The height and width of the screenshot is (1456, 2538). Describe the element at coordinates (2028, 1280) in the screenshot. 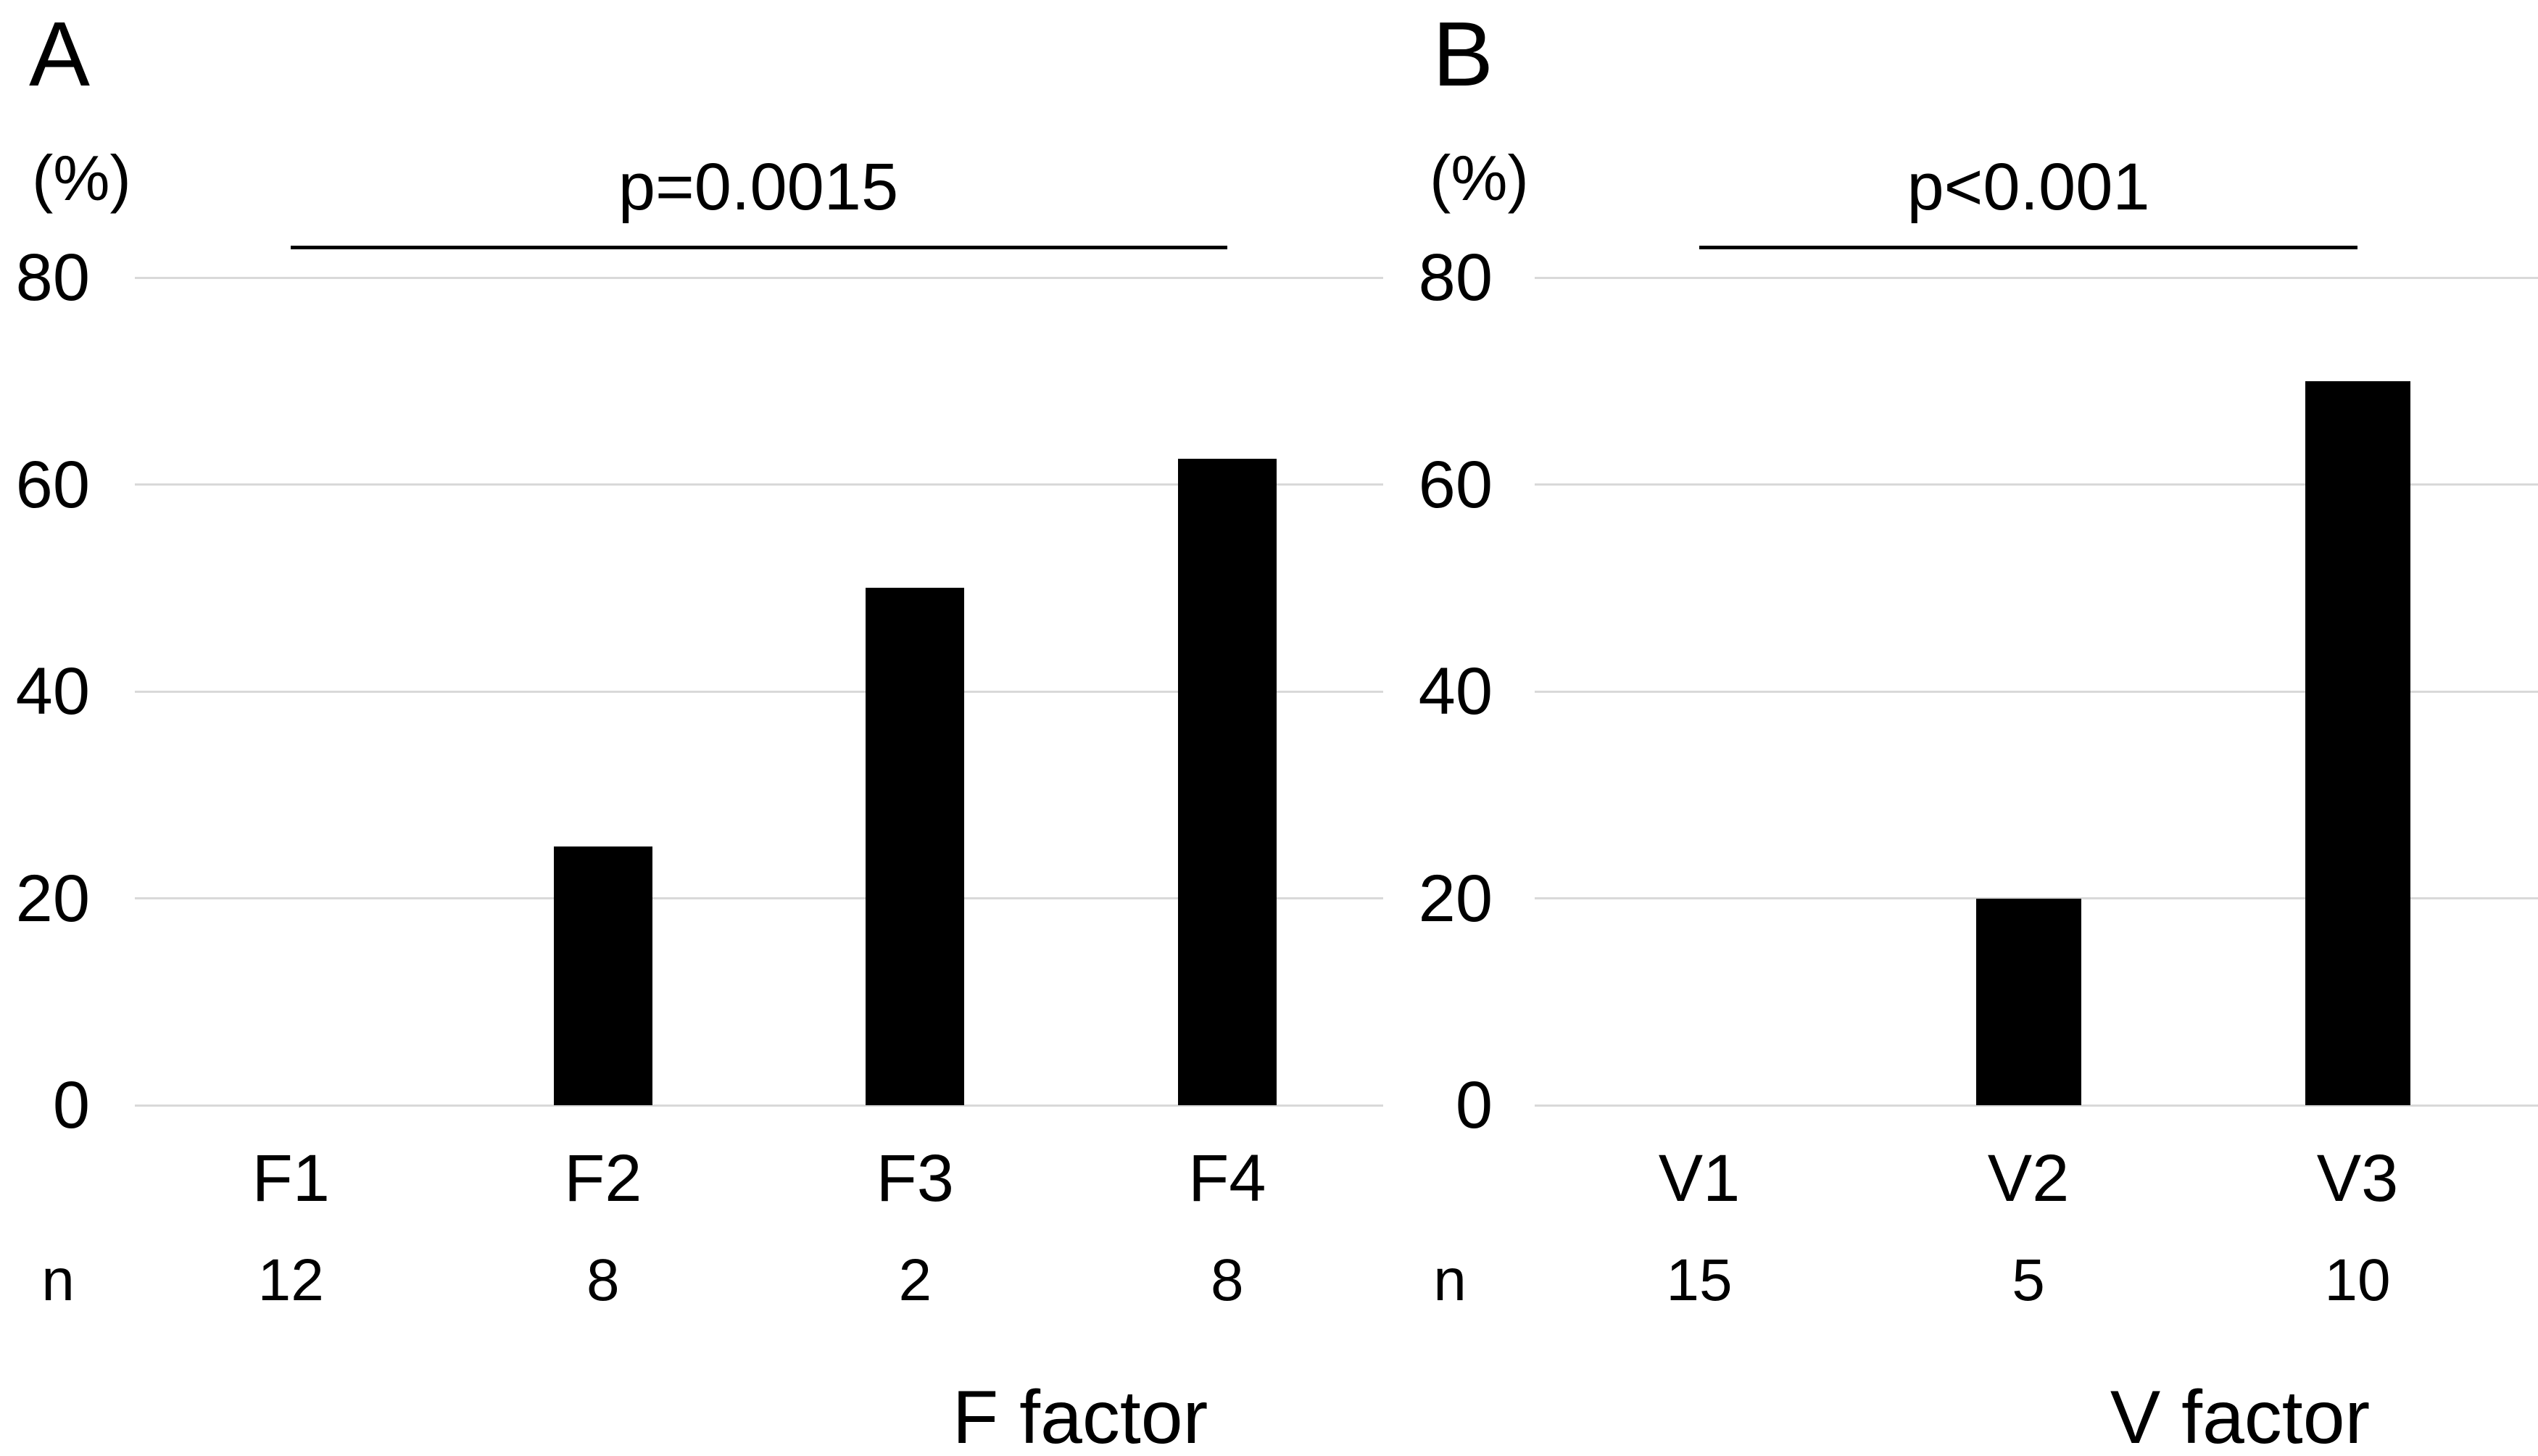

I see `n-value: 5` at that location.